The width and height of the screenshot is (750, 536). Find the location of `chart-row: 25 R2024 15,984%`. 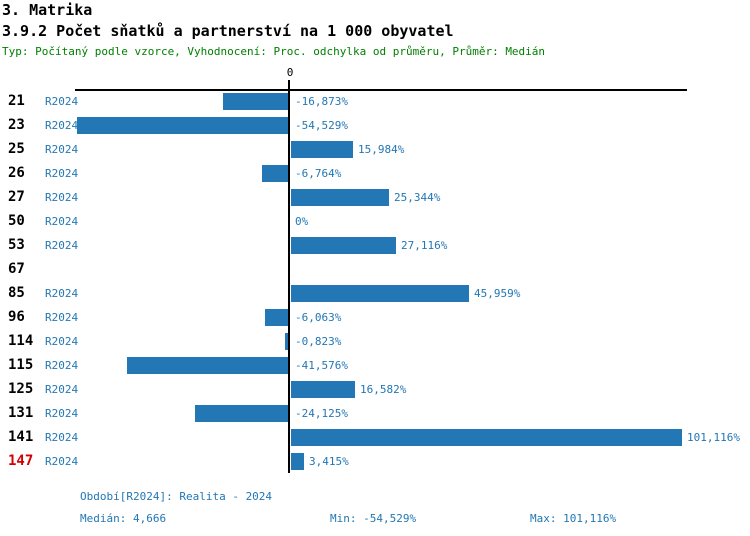

chart-row: 25 R2024 15,984% is located at coordinates (375, 149).